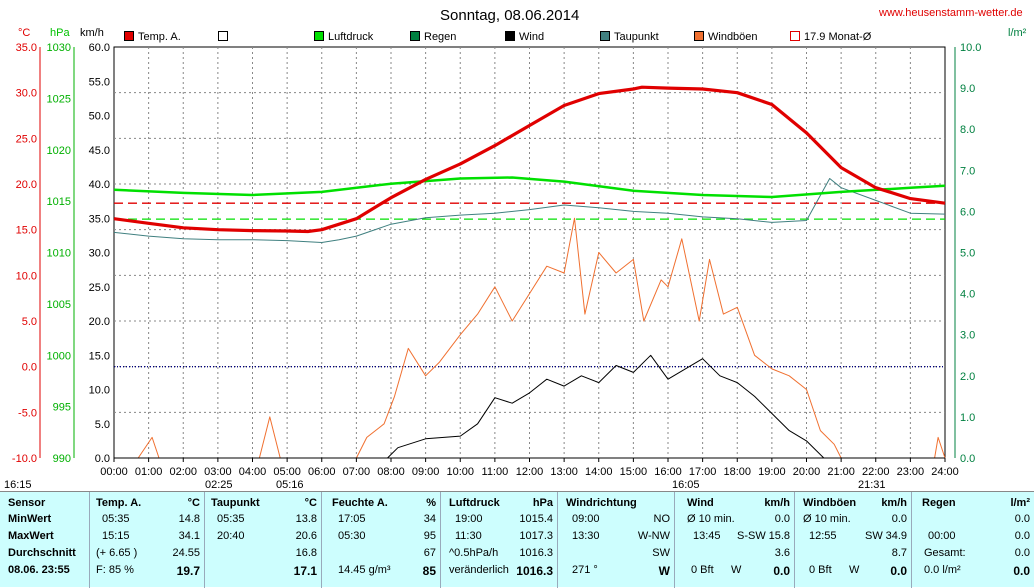  What do you see at coordinates (823, 536) in the screenshot?
I see `windboen-max-time: 12:55` at bounding box center [823, 536].